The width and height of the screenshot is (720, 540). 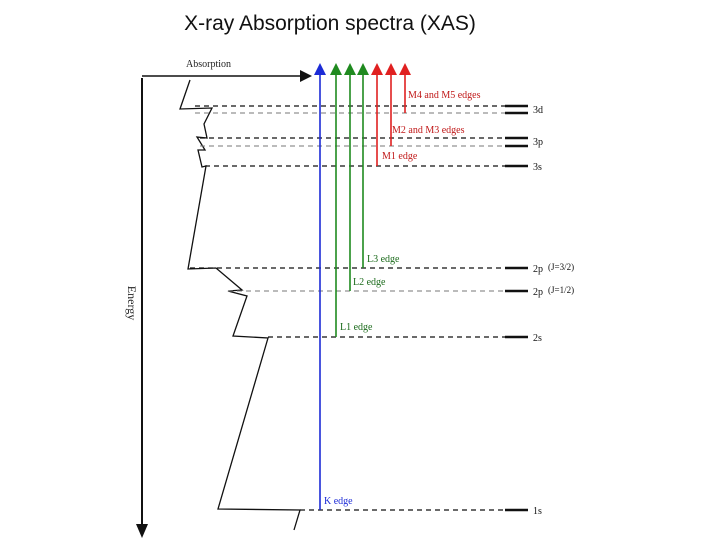 I want to click on edge-label-m23: M2 and M3 edges, so click(x=428, y=130).